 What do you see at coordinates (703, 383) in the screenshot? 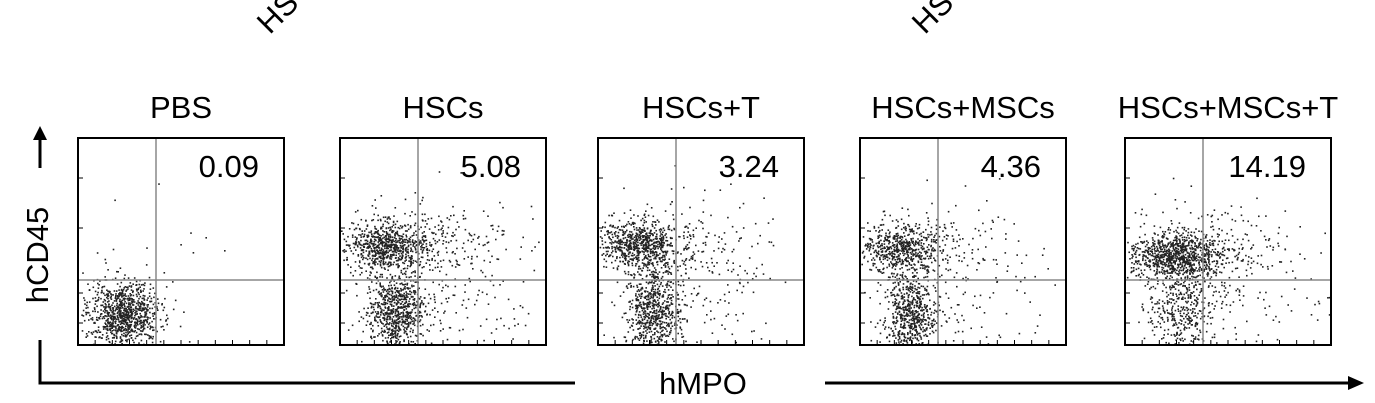
I see `x-axis-label: hMPO` at bounding box center [703, 383].